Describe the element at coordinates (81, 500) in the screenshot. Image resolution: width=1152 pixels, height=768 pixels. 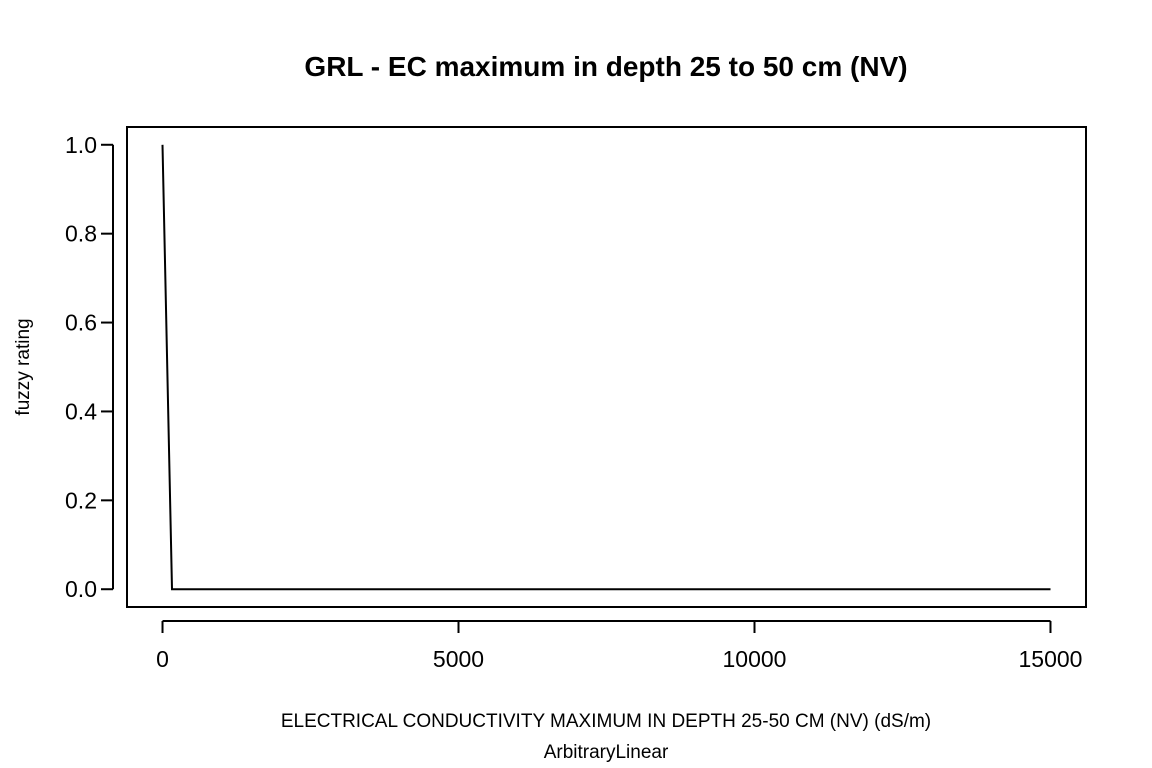
I see `y-tick-label: 0.2` at that location.